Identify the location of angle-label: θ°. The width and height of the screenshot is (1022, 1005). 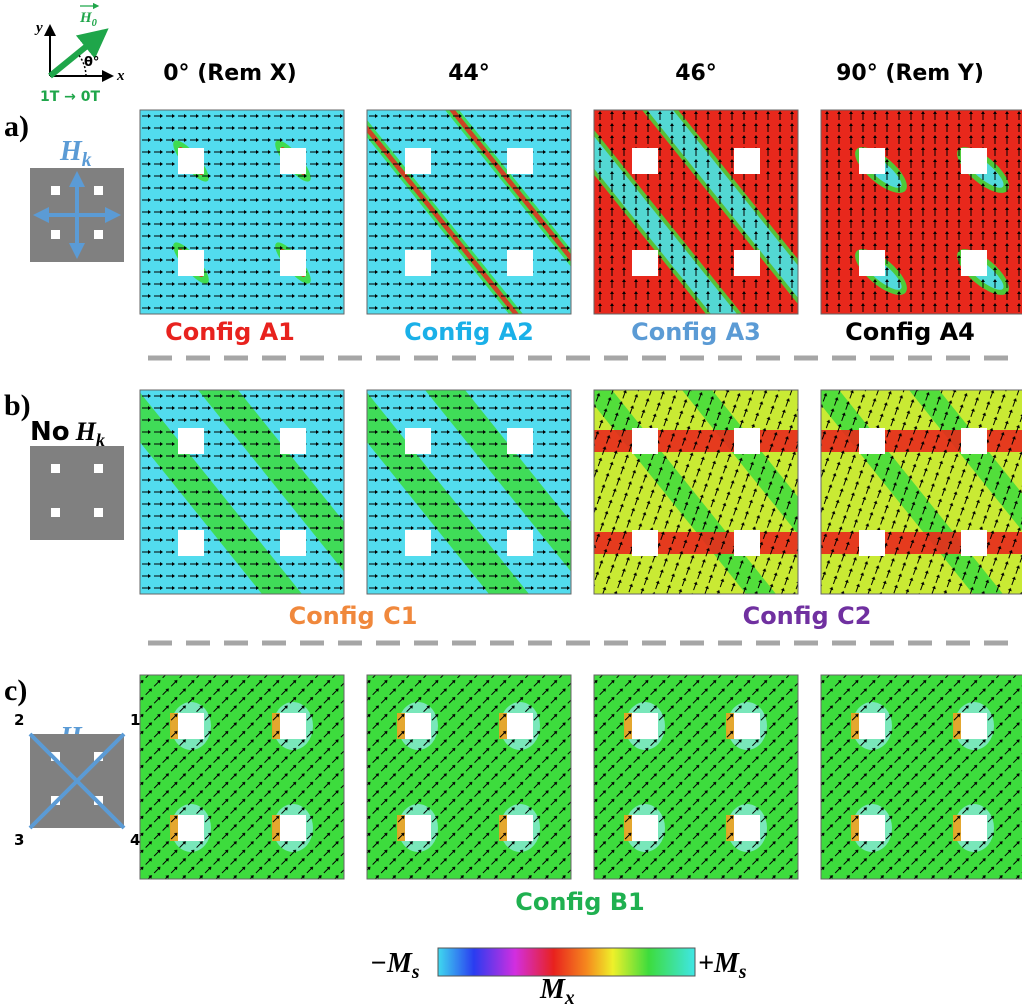
(91, 62).